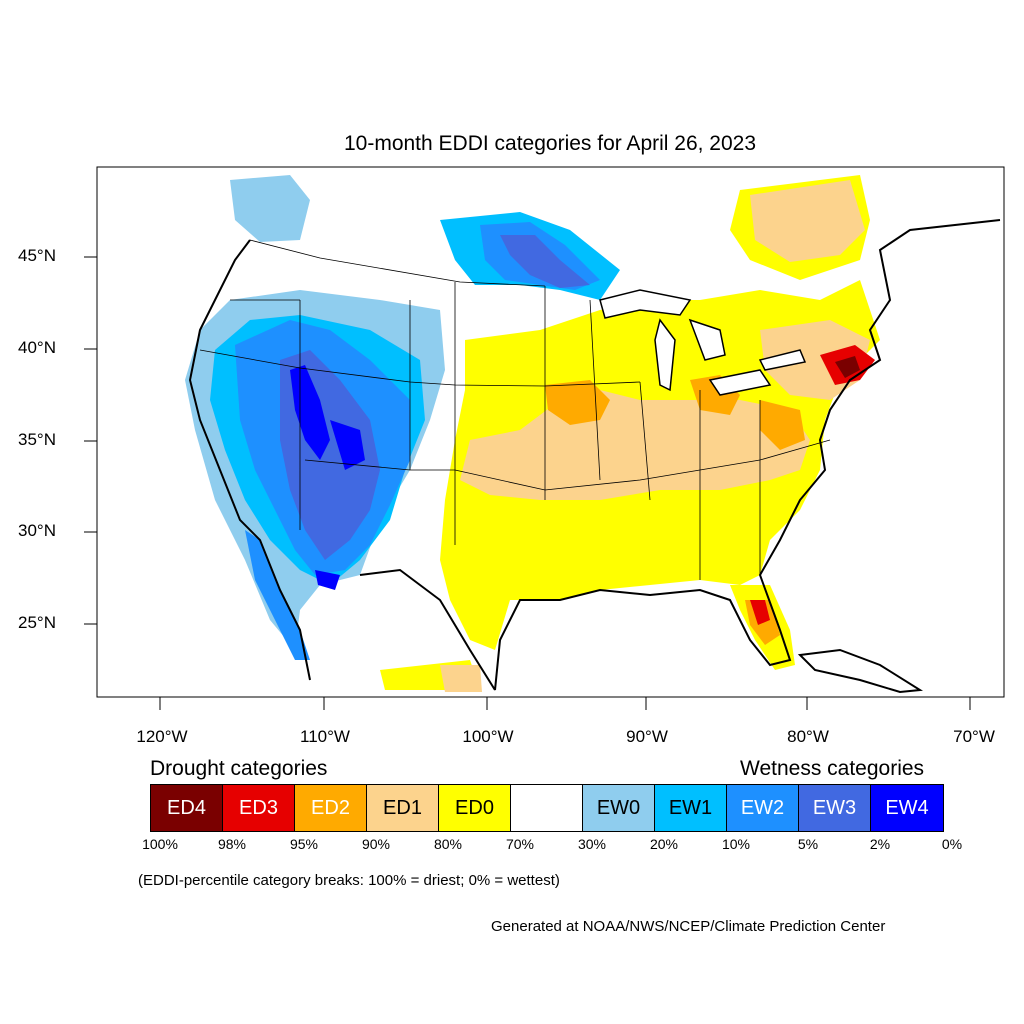 This screenshot has height=1024, width=1024. What do you see at coordinates (880, 844) in the screenshot?
I see `legend-break-label: 2%` at bounding box center [880, 844].